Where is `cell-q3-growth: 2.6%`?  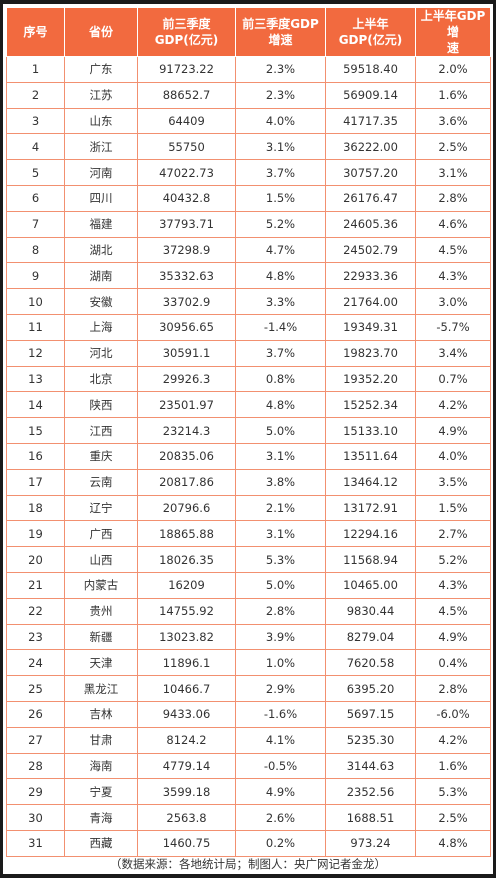
cell-q3-growth: 2.6% is located at coordinates (280, 817).